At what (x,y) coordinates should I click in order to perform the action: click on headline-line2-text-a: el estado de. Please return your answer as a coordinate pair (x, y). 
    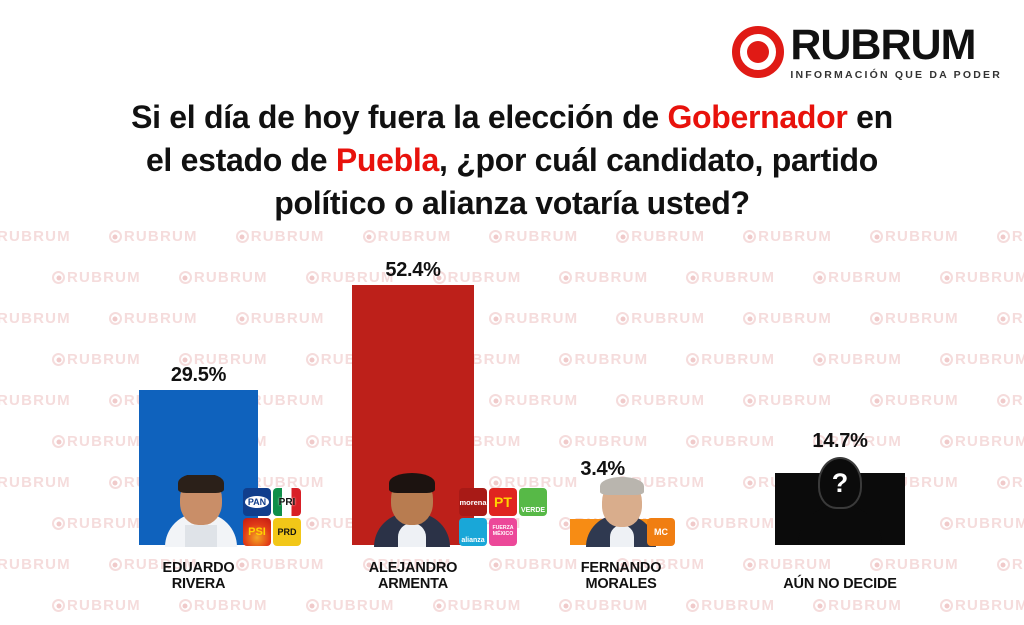
    Looking at the image, I should click on (240, 159).